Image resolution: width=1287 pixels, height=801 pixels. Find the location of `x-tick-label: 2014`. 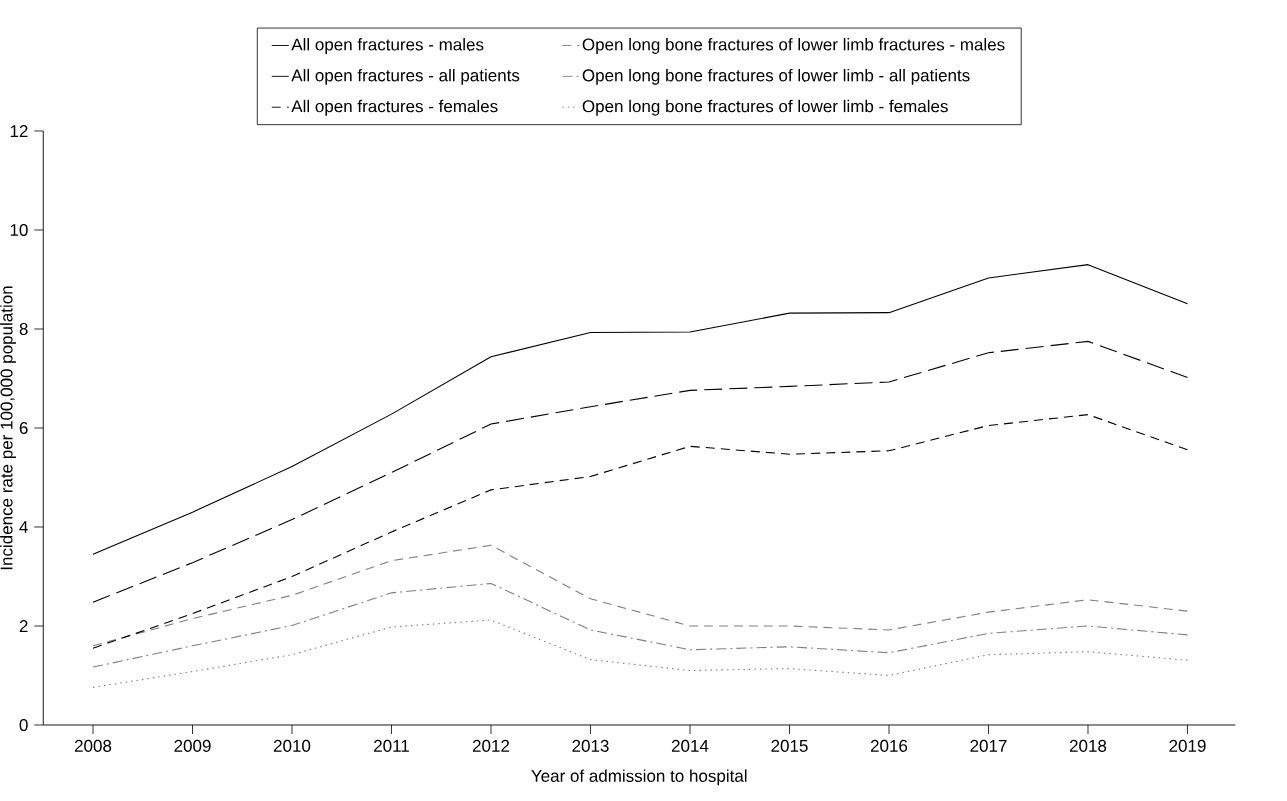

x-tick-label: 2014 is located at coordinates (690, 745).